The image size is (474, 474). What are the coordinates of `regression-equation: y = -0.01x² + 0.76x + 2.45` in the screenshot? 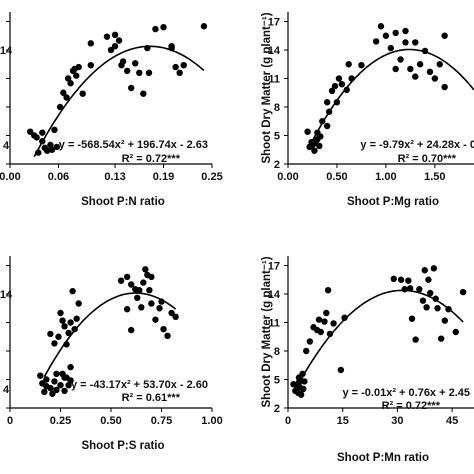 It's located at (406, 393).